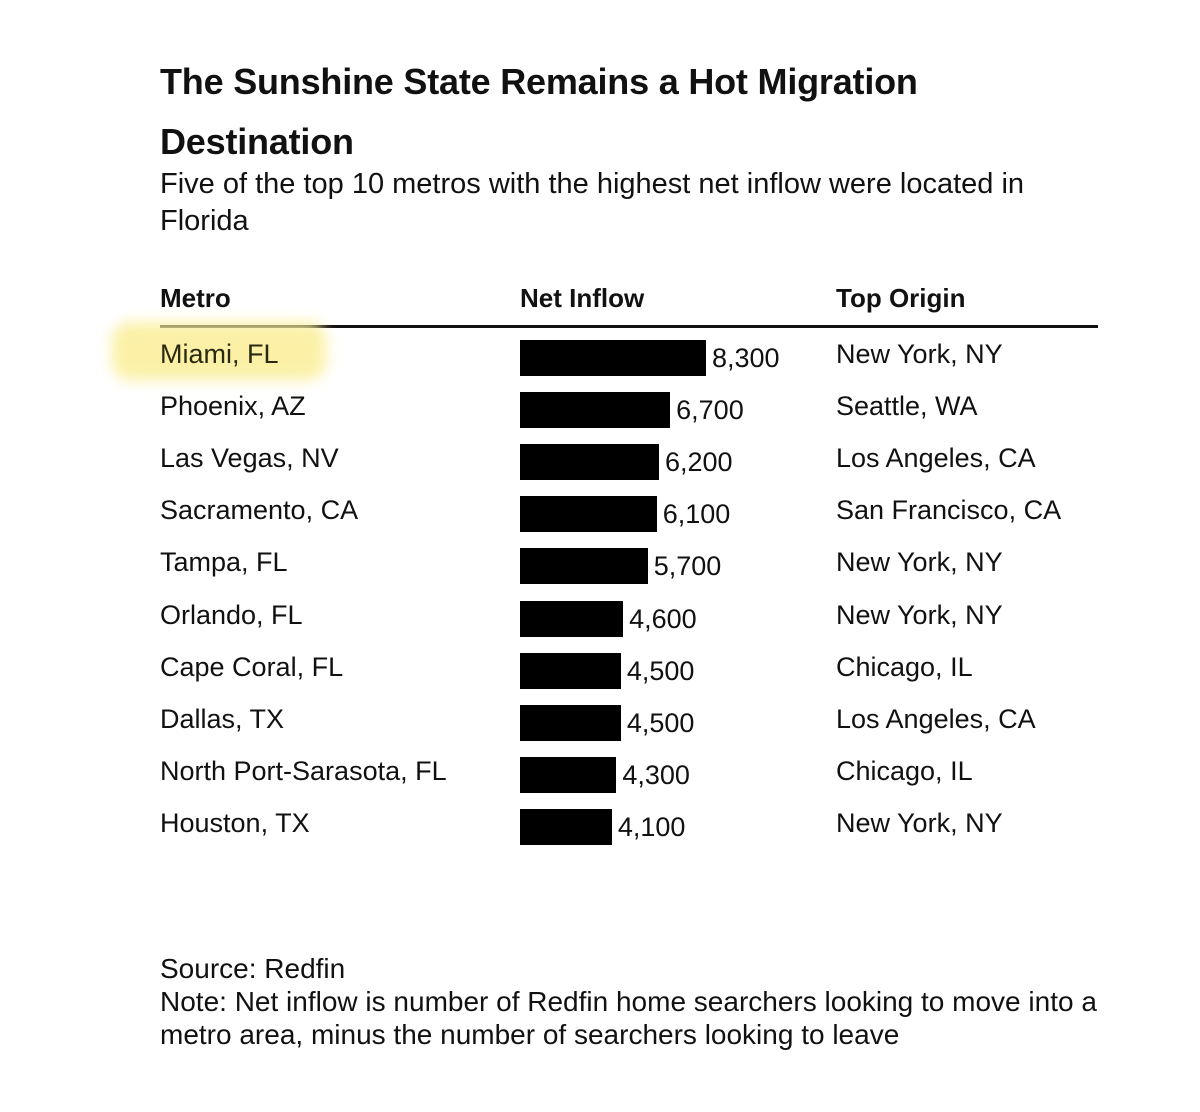 This screenshot has width=1200, height=1112. I want to click on net-inflow-value-label: 6,200, so click(698, 462).